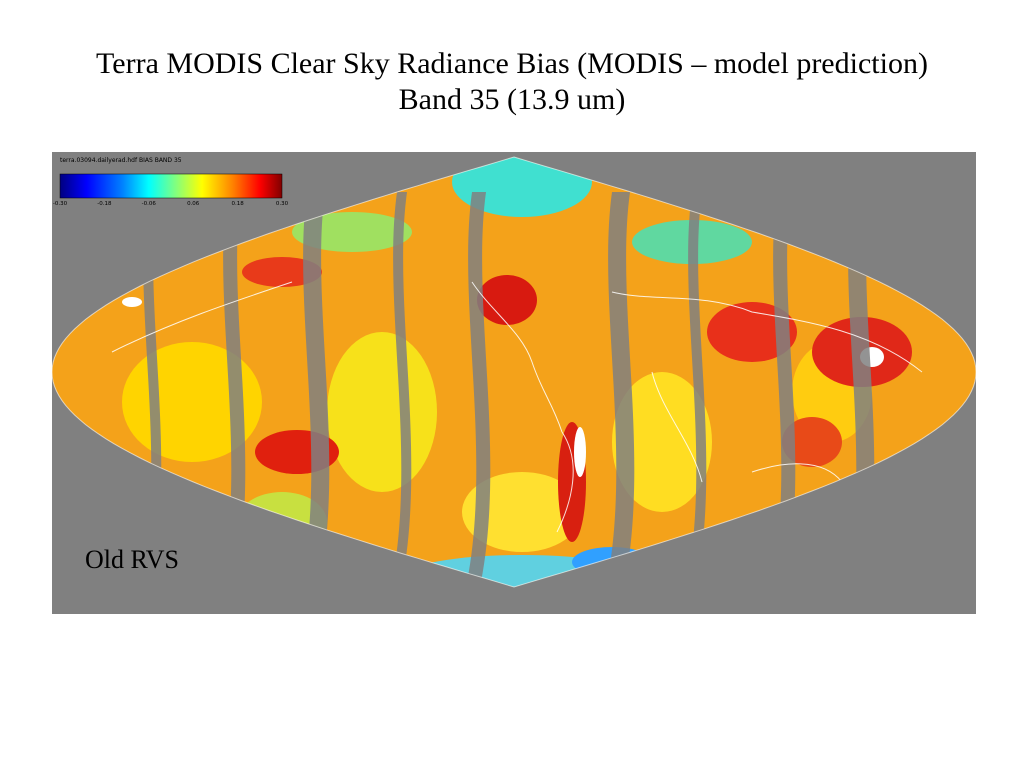 This screenshot has width=1024, height=768. I want to click on colorbar-gradient, so click(171, 186).